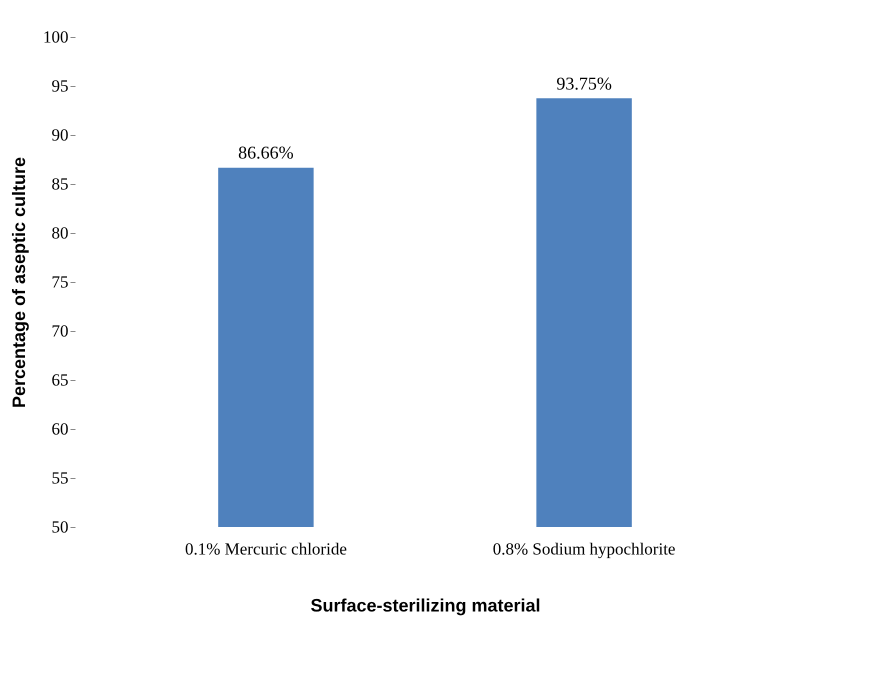  I want to click on x-axis-title: Surface-sterilizing material, so click(425, 606).